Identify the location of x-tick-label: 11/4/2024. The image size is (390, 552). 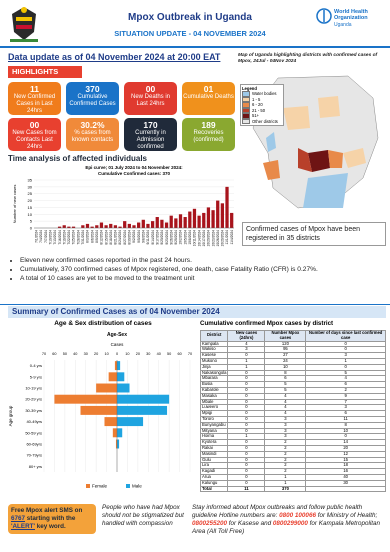
(232, 237).